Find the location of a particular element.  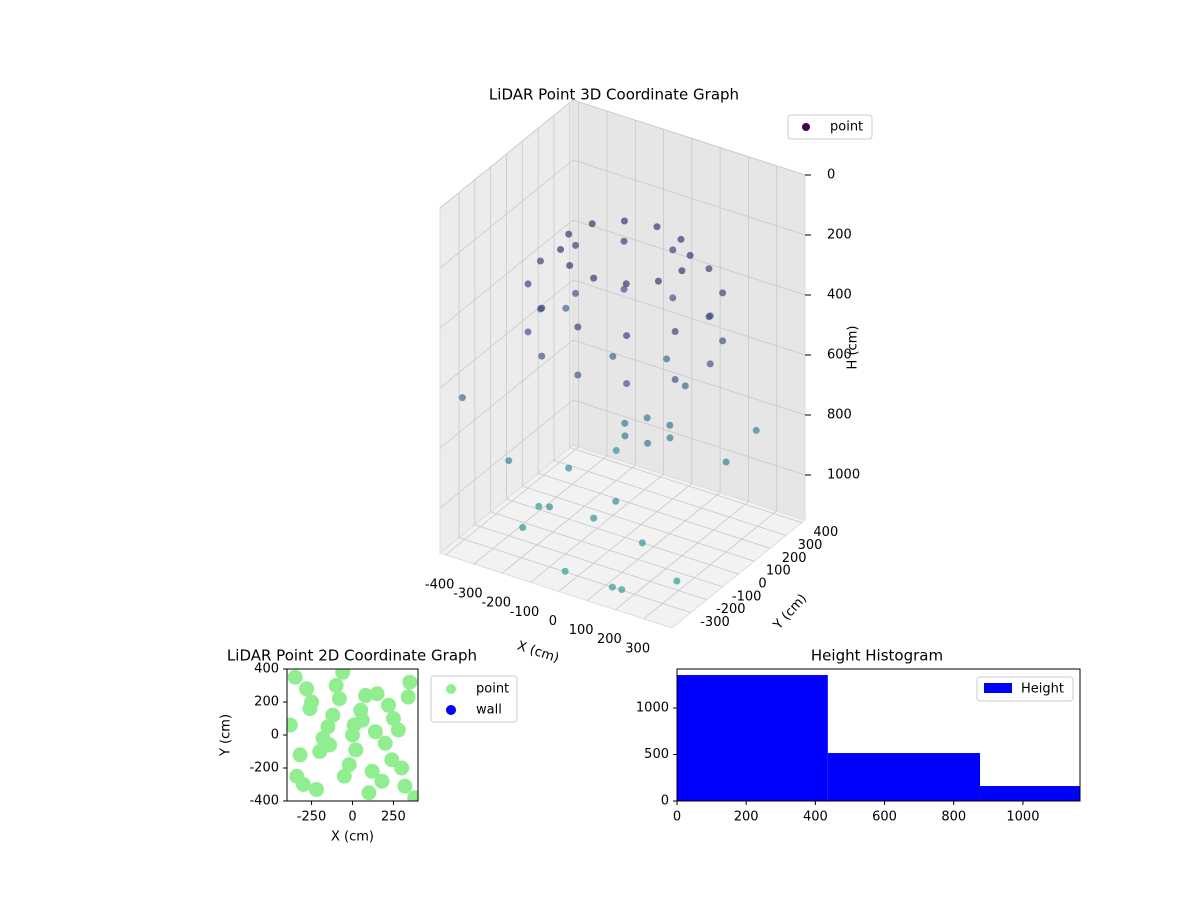

x-tick-label: 300 is located at coordinates (637, 648).